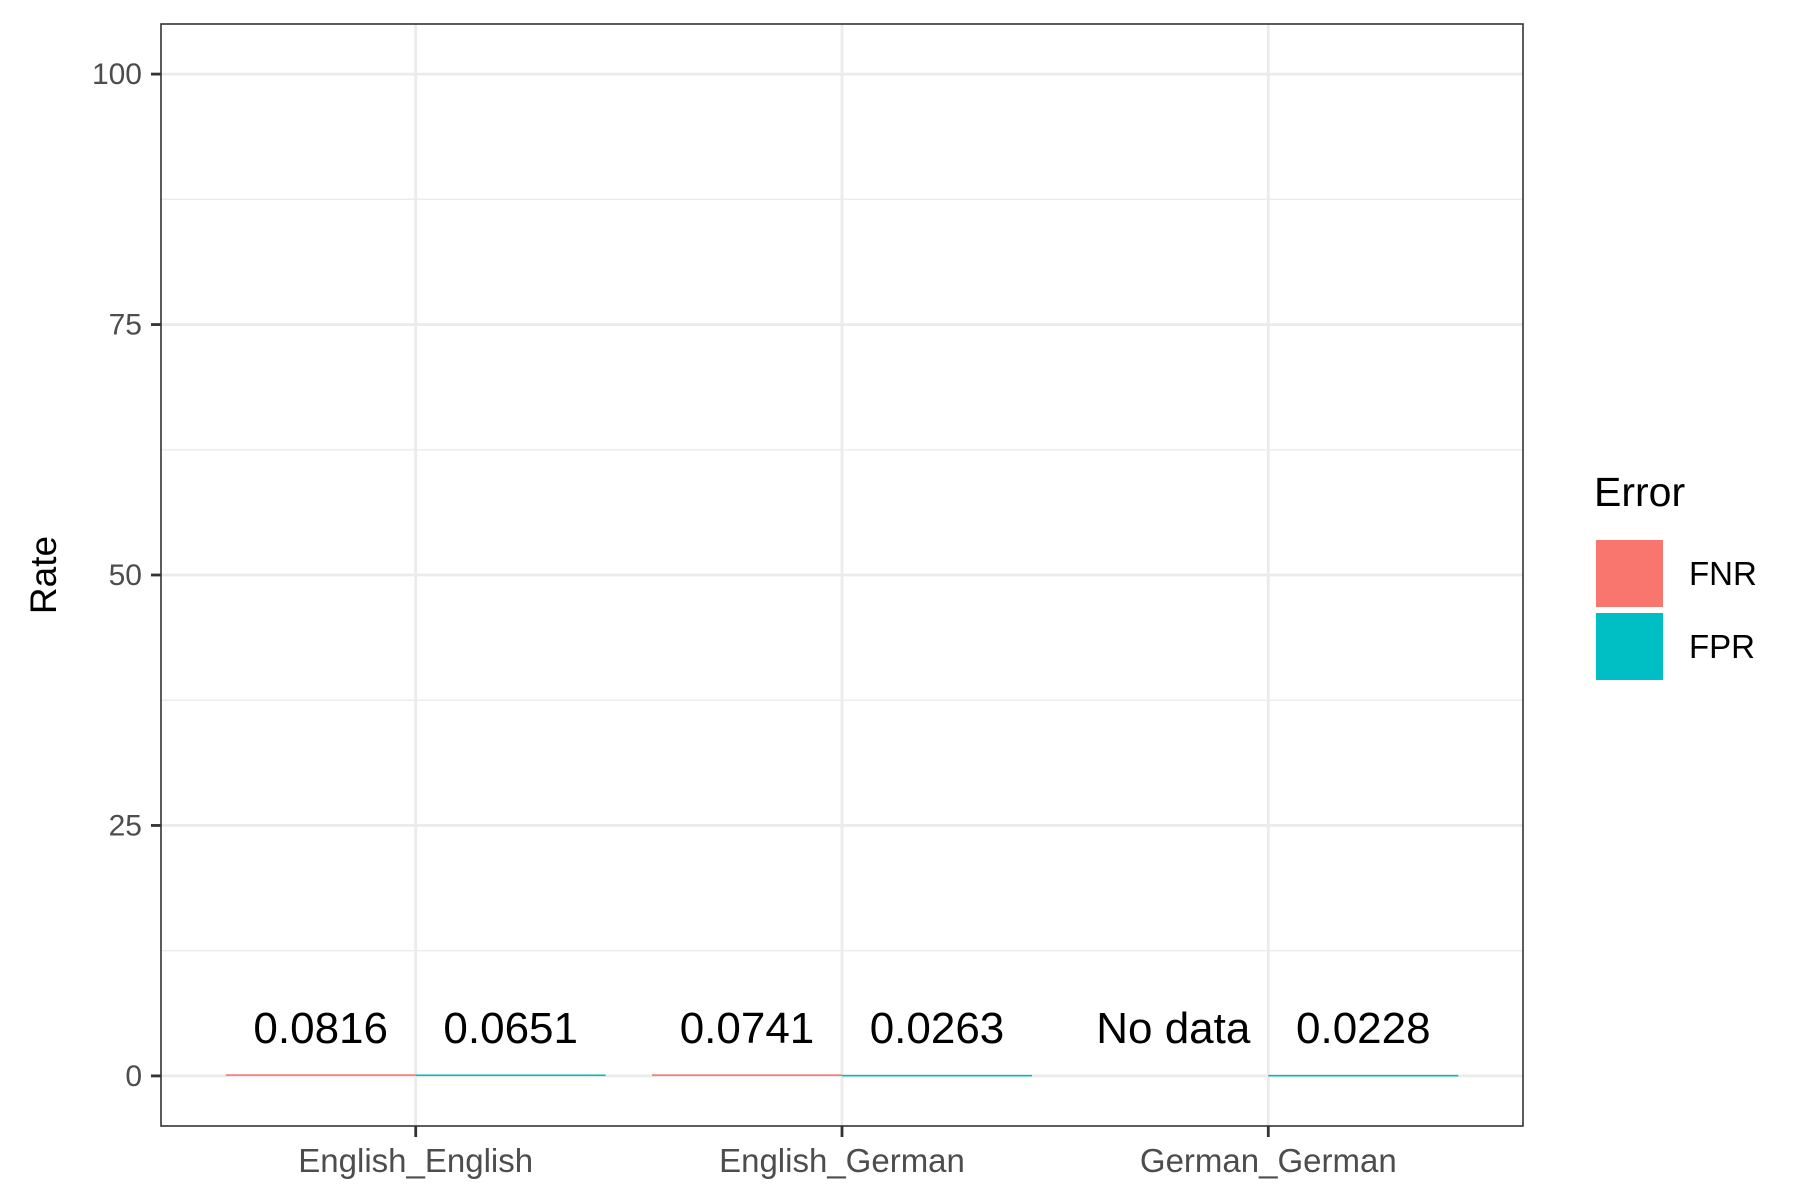  I want to click on data-label: 0.0741, so click(747, 1028).